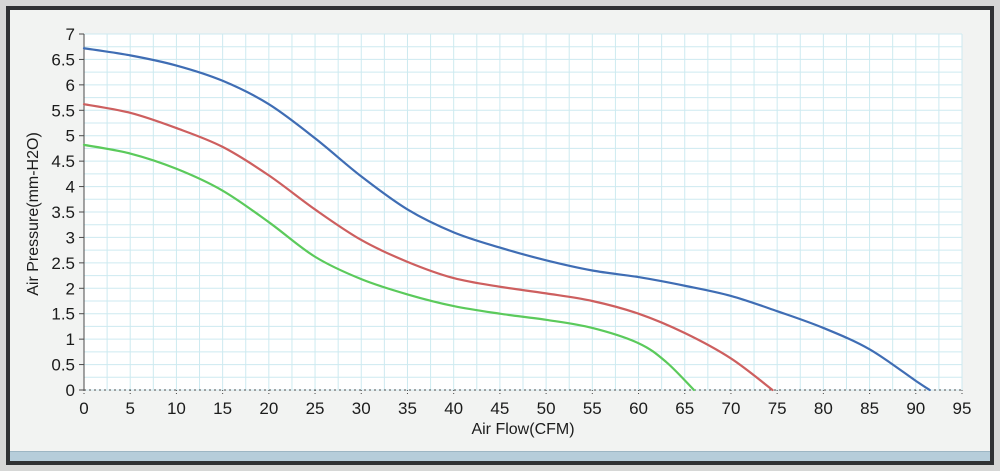  Describe the element at coordinates (361, 408) in the screenshot. I see `x-tick-label: 30` at that location.